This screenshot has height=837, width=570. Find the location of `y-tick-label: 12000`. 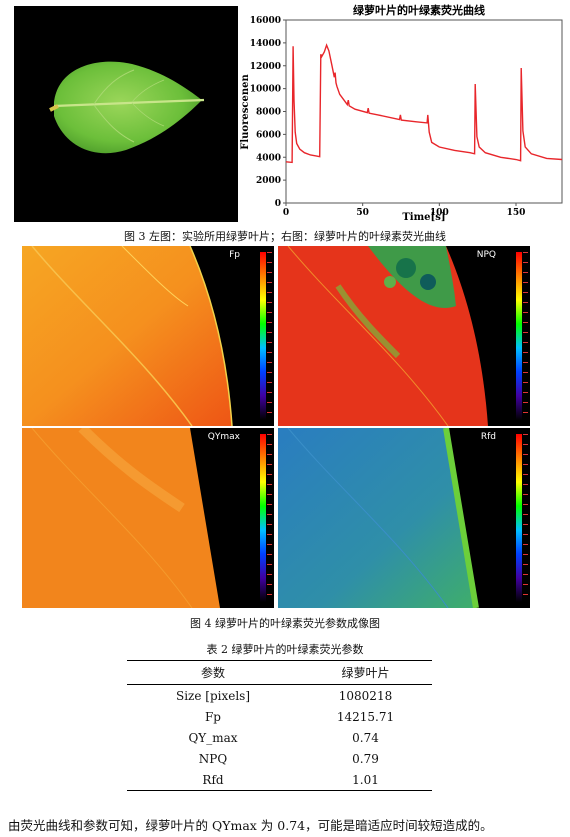

y-tick-label: 12000 is located at coordinates (265, 67).